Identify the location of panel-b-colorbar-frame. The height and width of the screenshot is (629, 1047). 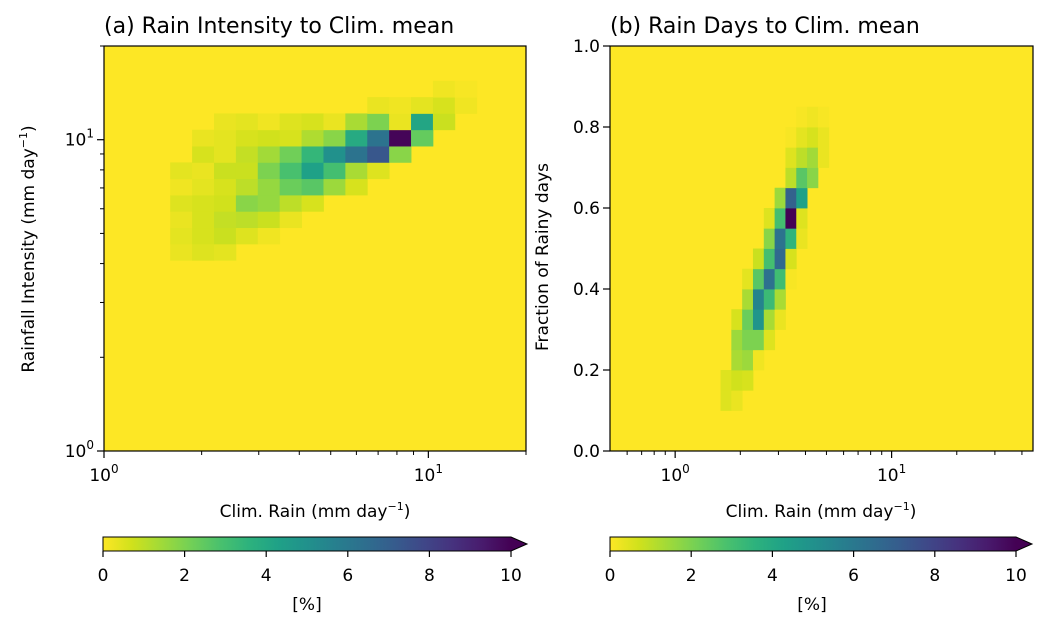
(821, 544).